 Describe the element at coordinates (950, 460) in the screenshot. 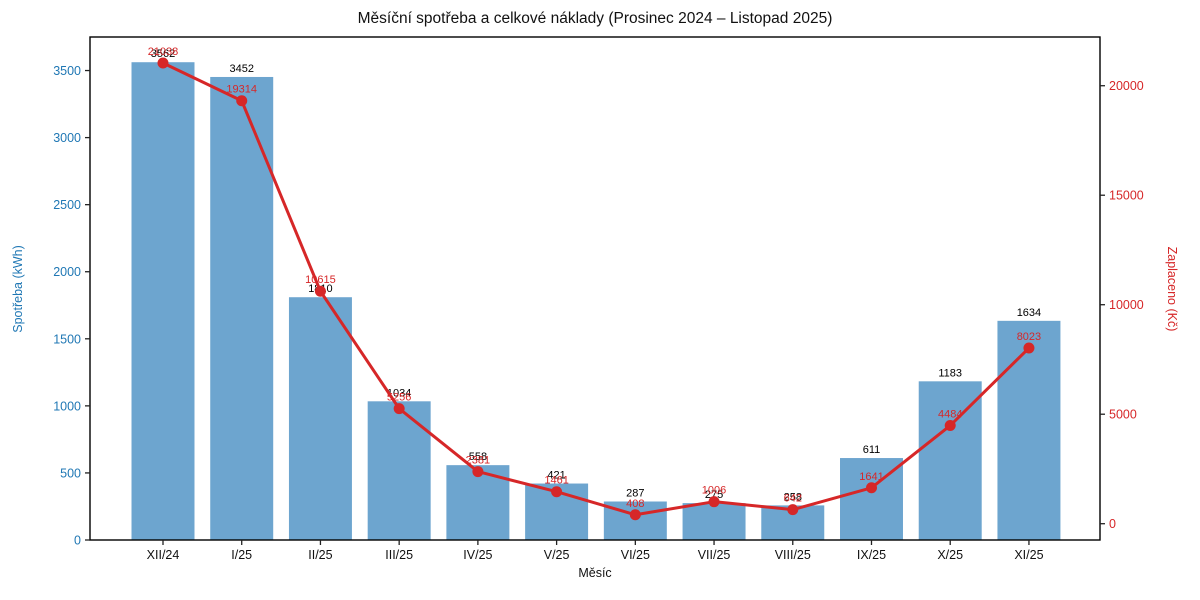

I see `bar-X/25` at that location.